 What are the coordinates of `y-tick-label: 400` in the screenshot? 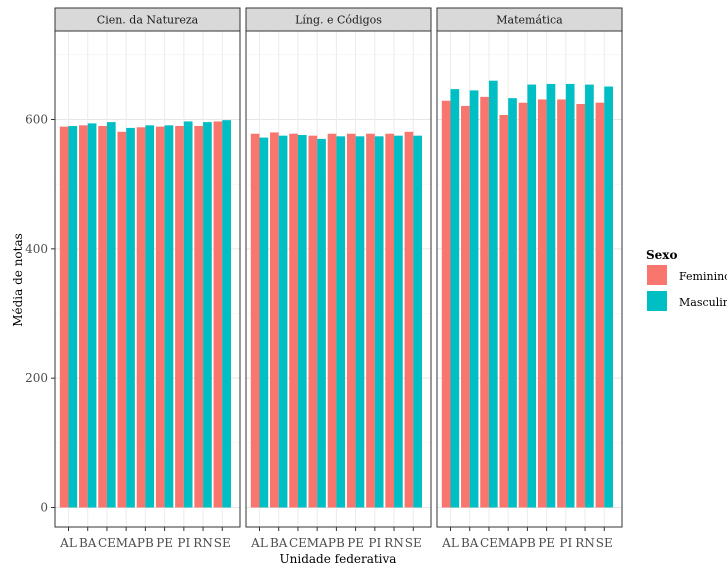 It's located at (36, 249).